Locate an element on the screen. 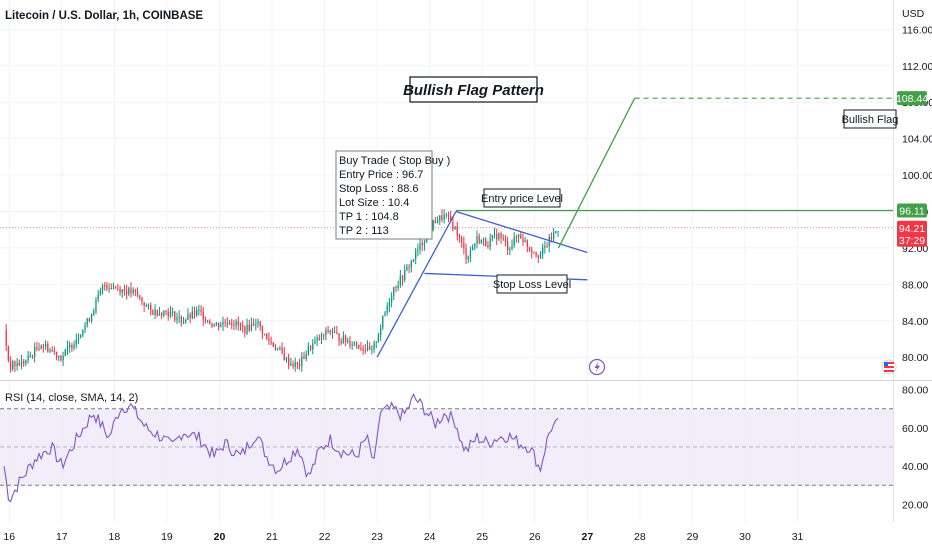 The height and width of the screenshot is (555, 932). stop-label-box: Stop Loss Level is located at coordinates (532, 284).